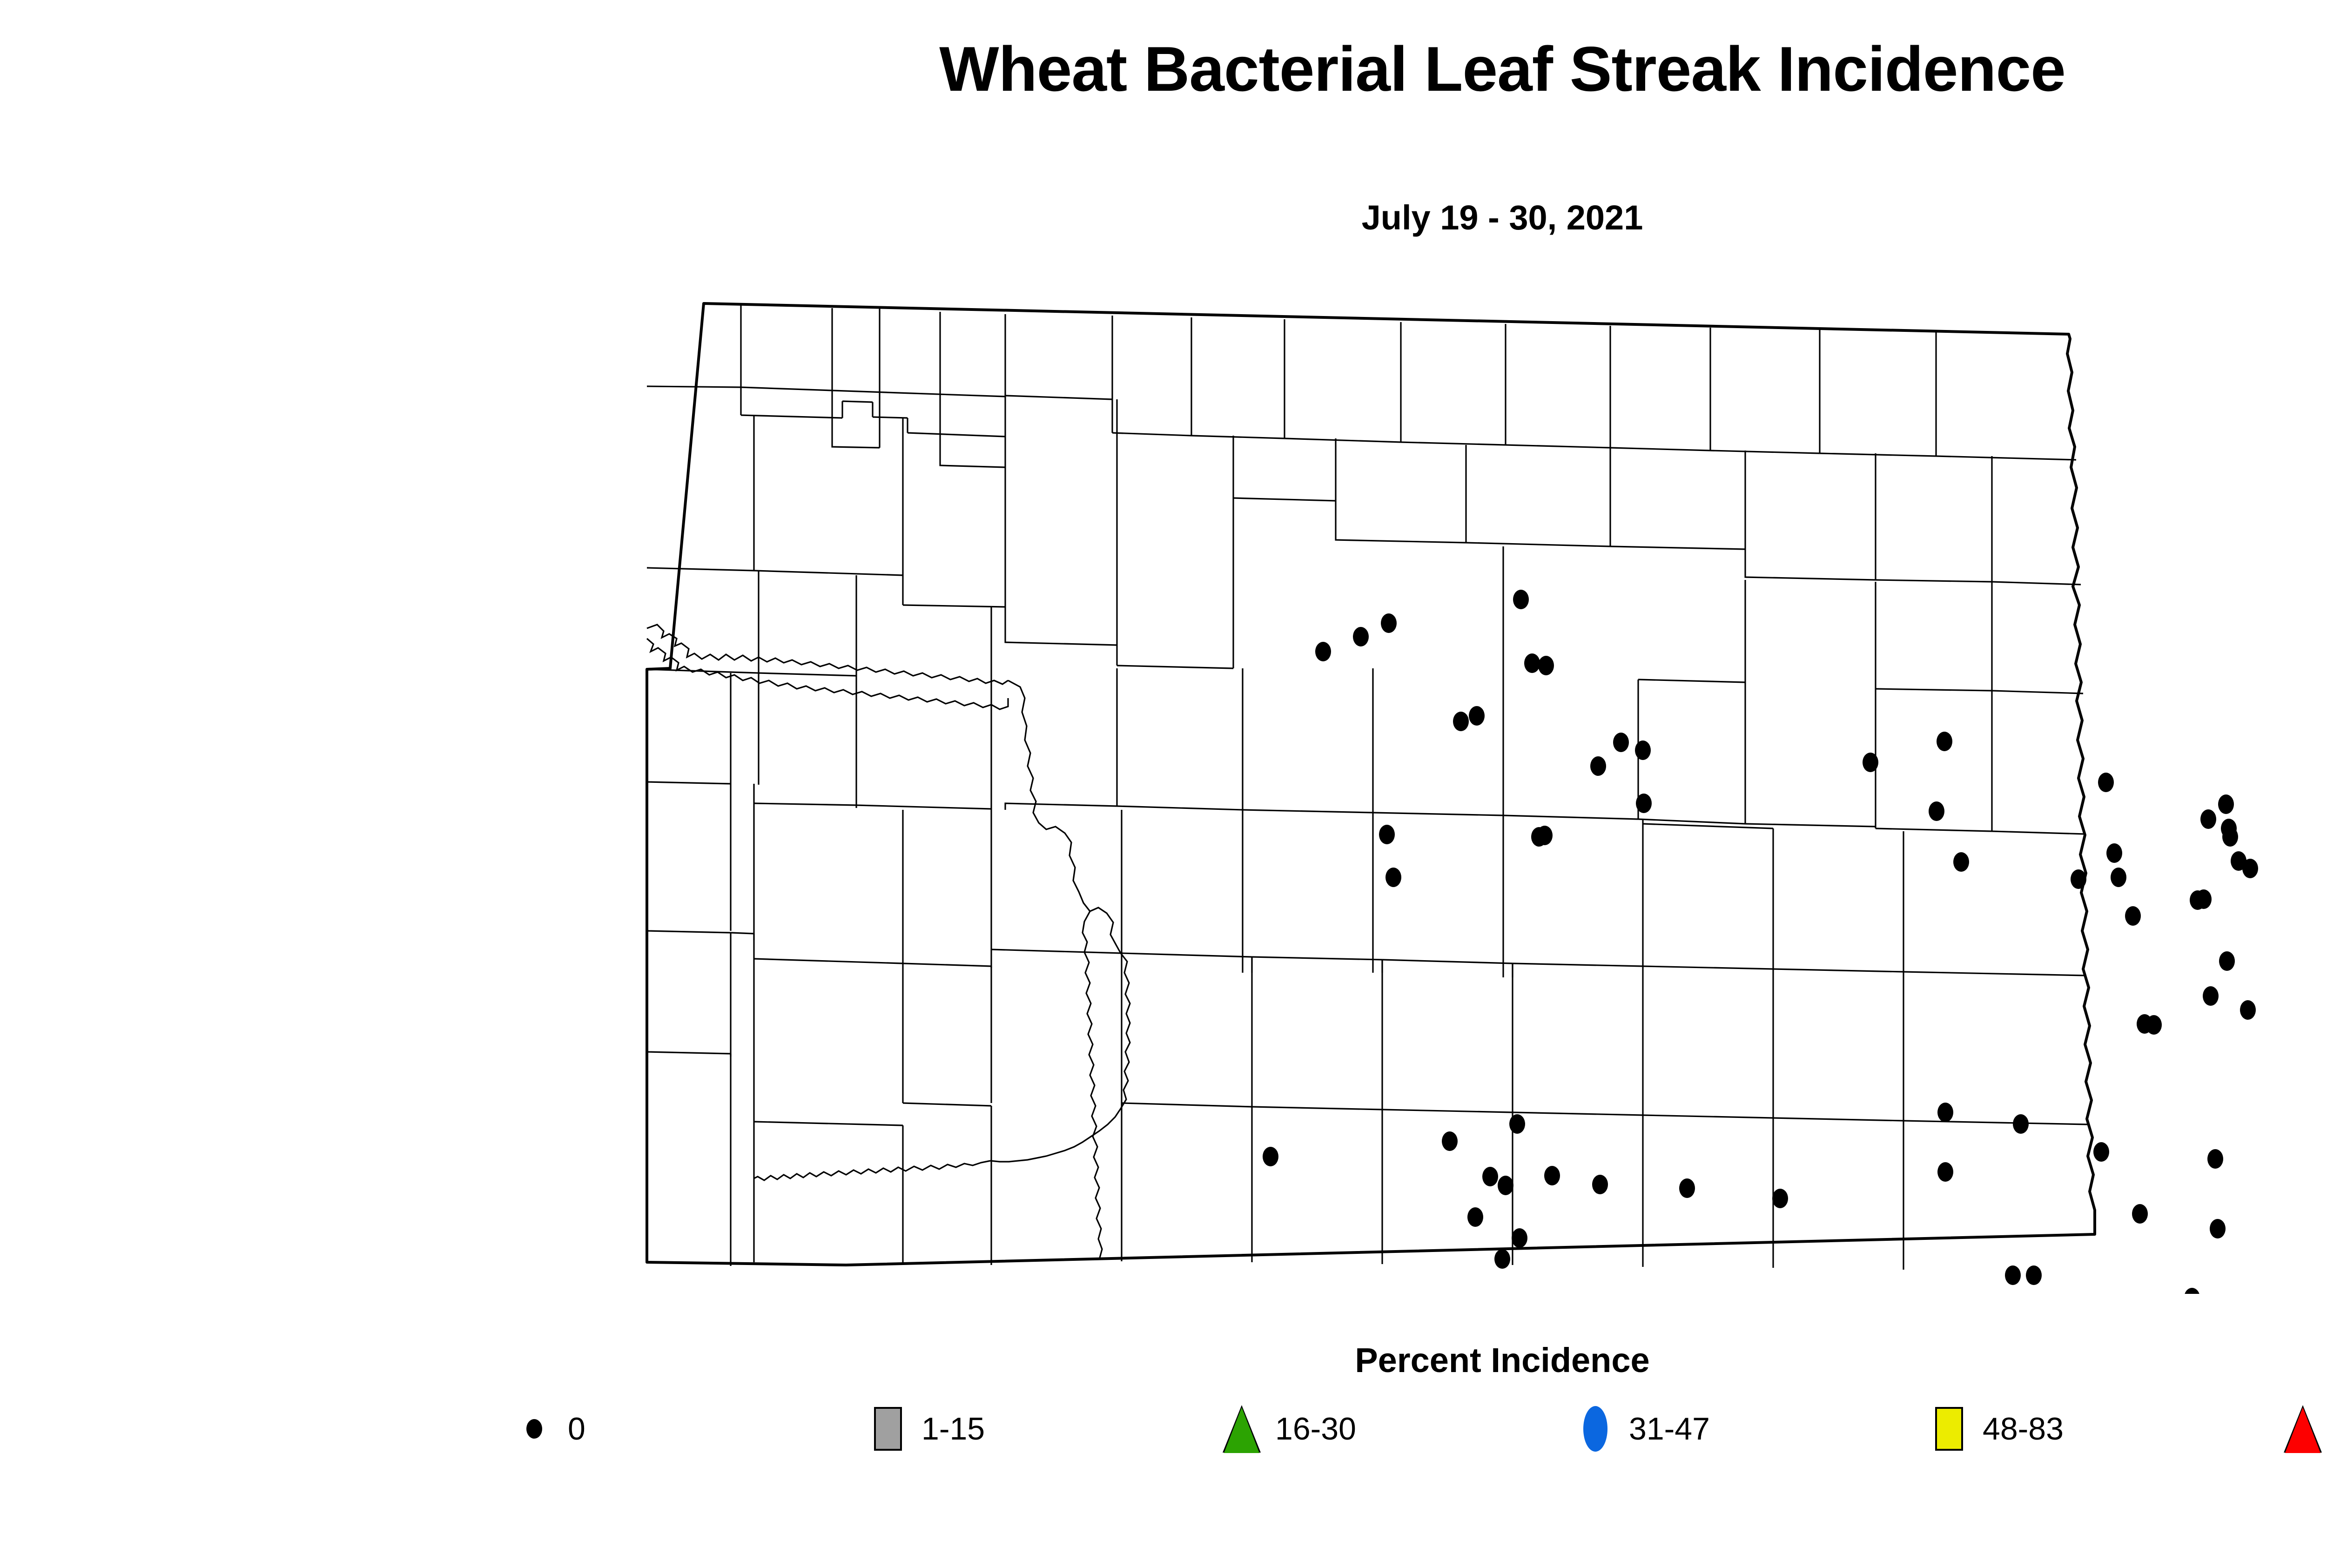  Describe the element at coordinates (888, 942) in the screenshot. I see `missouri-river-lake-sakakawea` at that location.